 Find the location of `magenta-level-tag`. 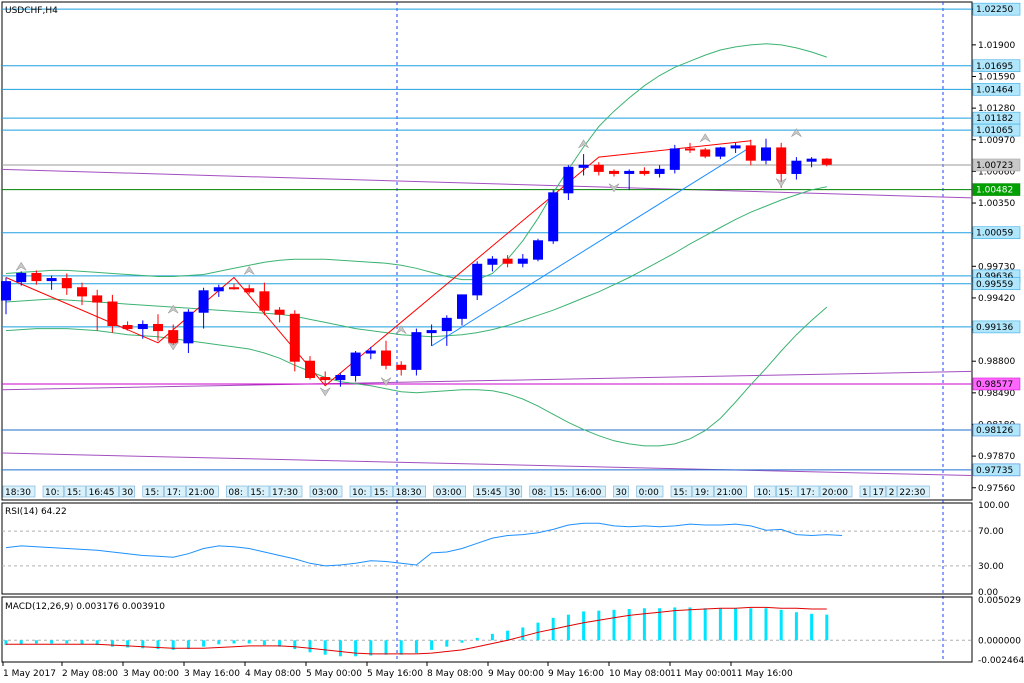

magenta-level-tag is located at coordinates (996, 384).